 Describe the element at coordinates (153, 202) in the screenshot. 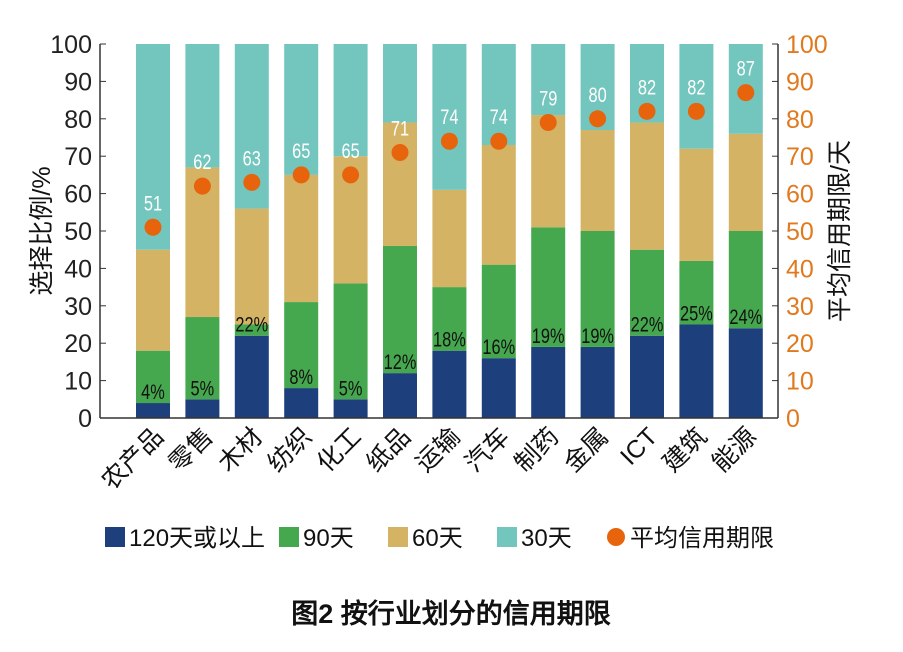

I see `avg-label: 51` at that location.